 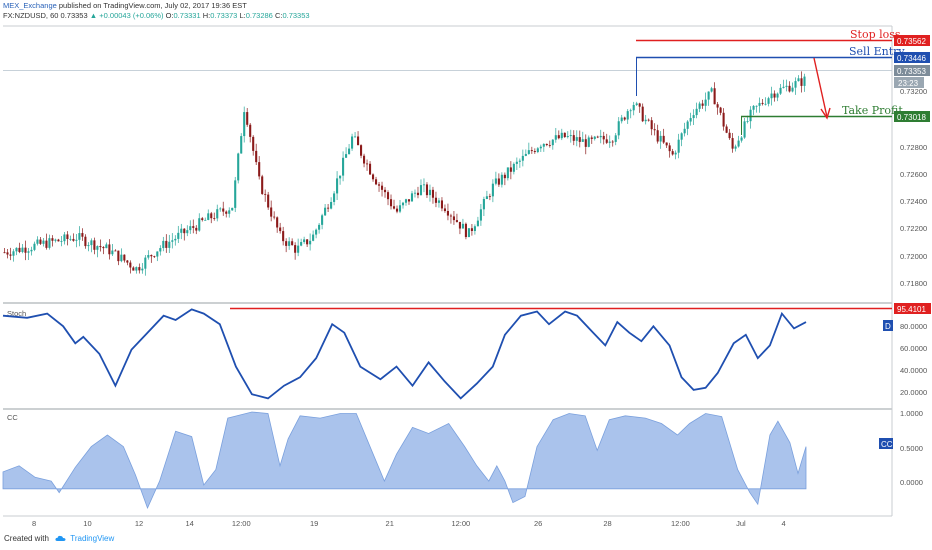 What do you see at coordinates (913, 91) in the screenshot?
I see `price-tick: 0.73200` at bounding box center [913, 91].